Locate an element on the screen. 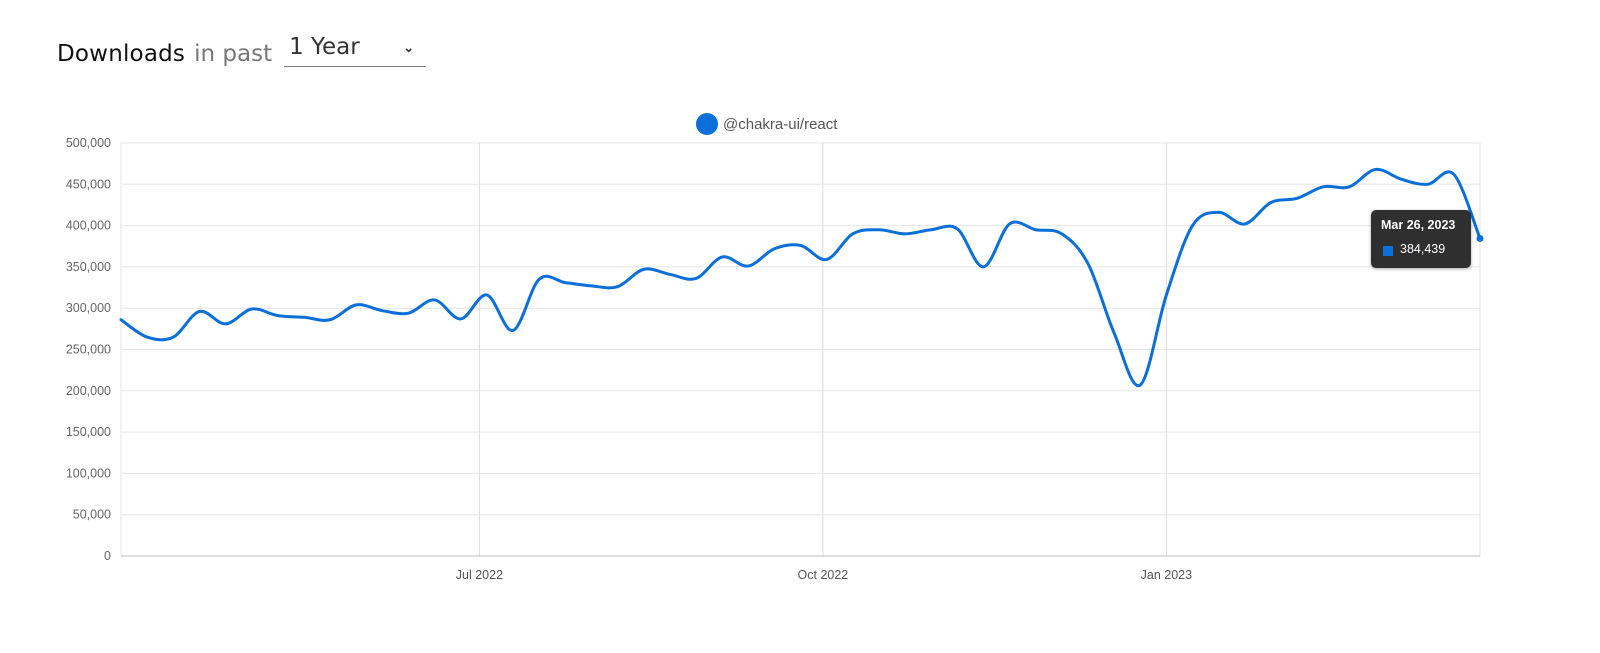 This screenshot has width=1600, height=653. y-tick-label: 250,000 is located at coordinates (88, 350).